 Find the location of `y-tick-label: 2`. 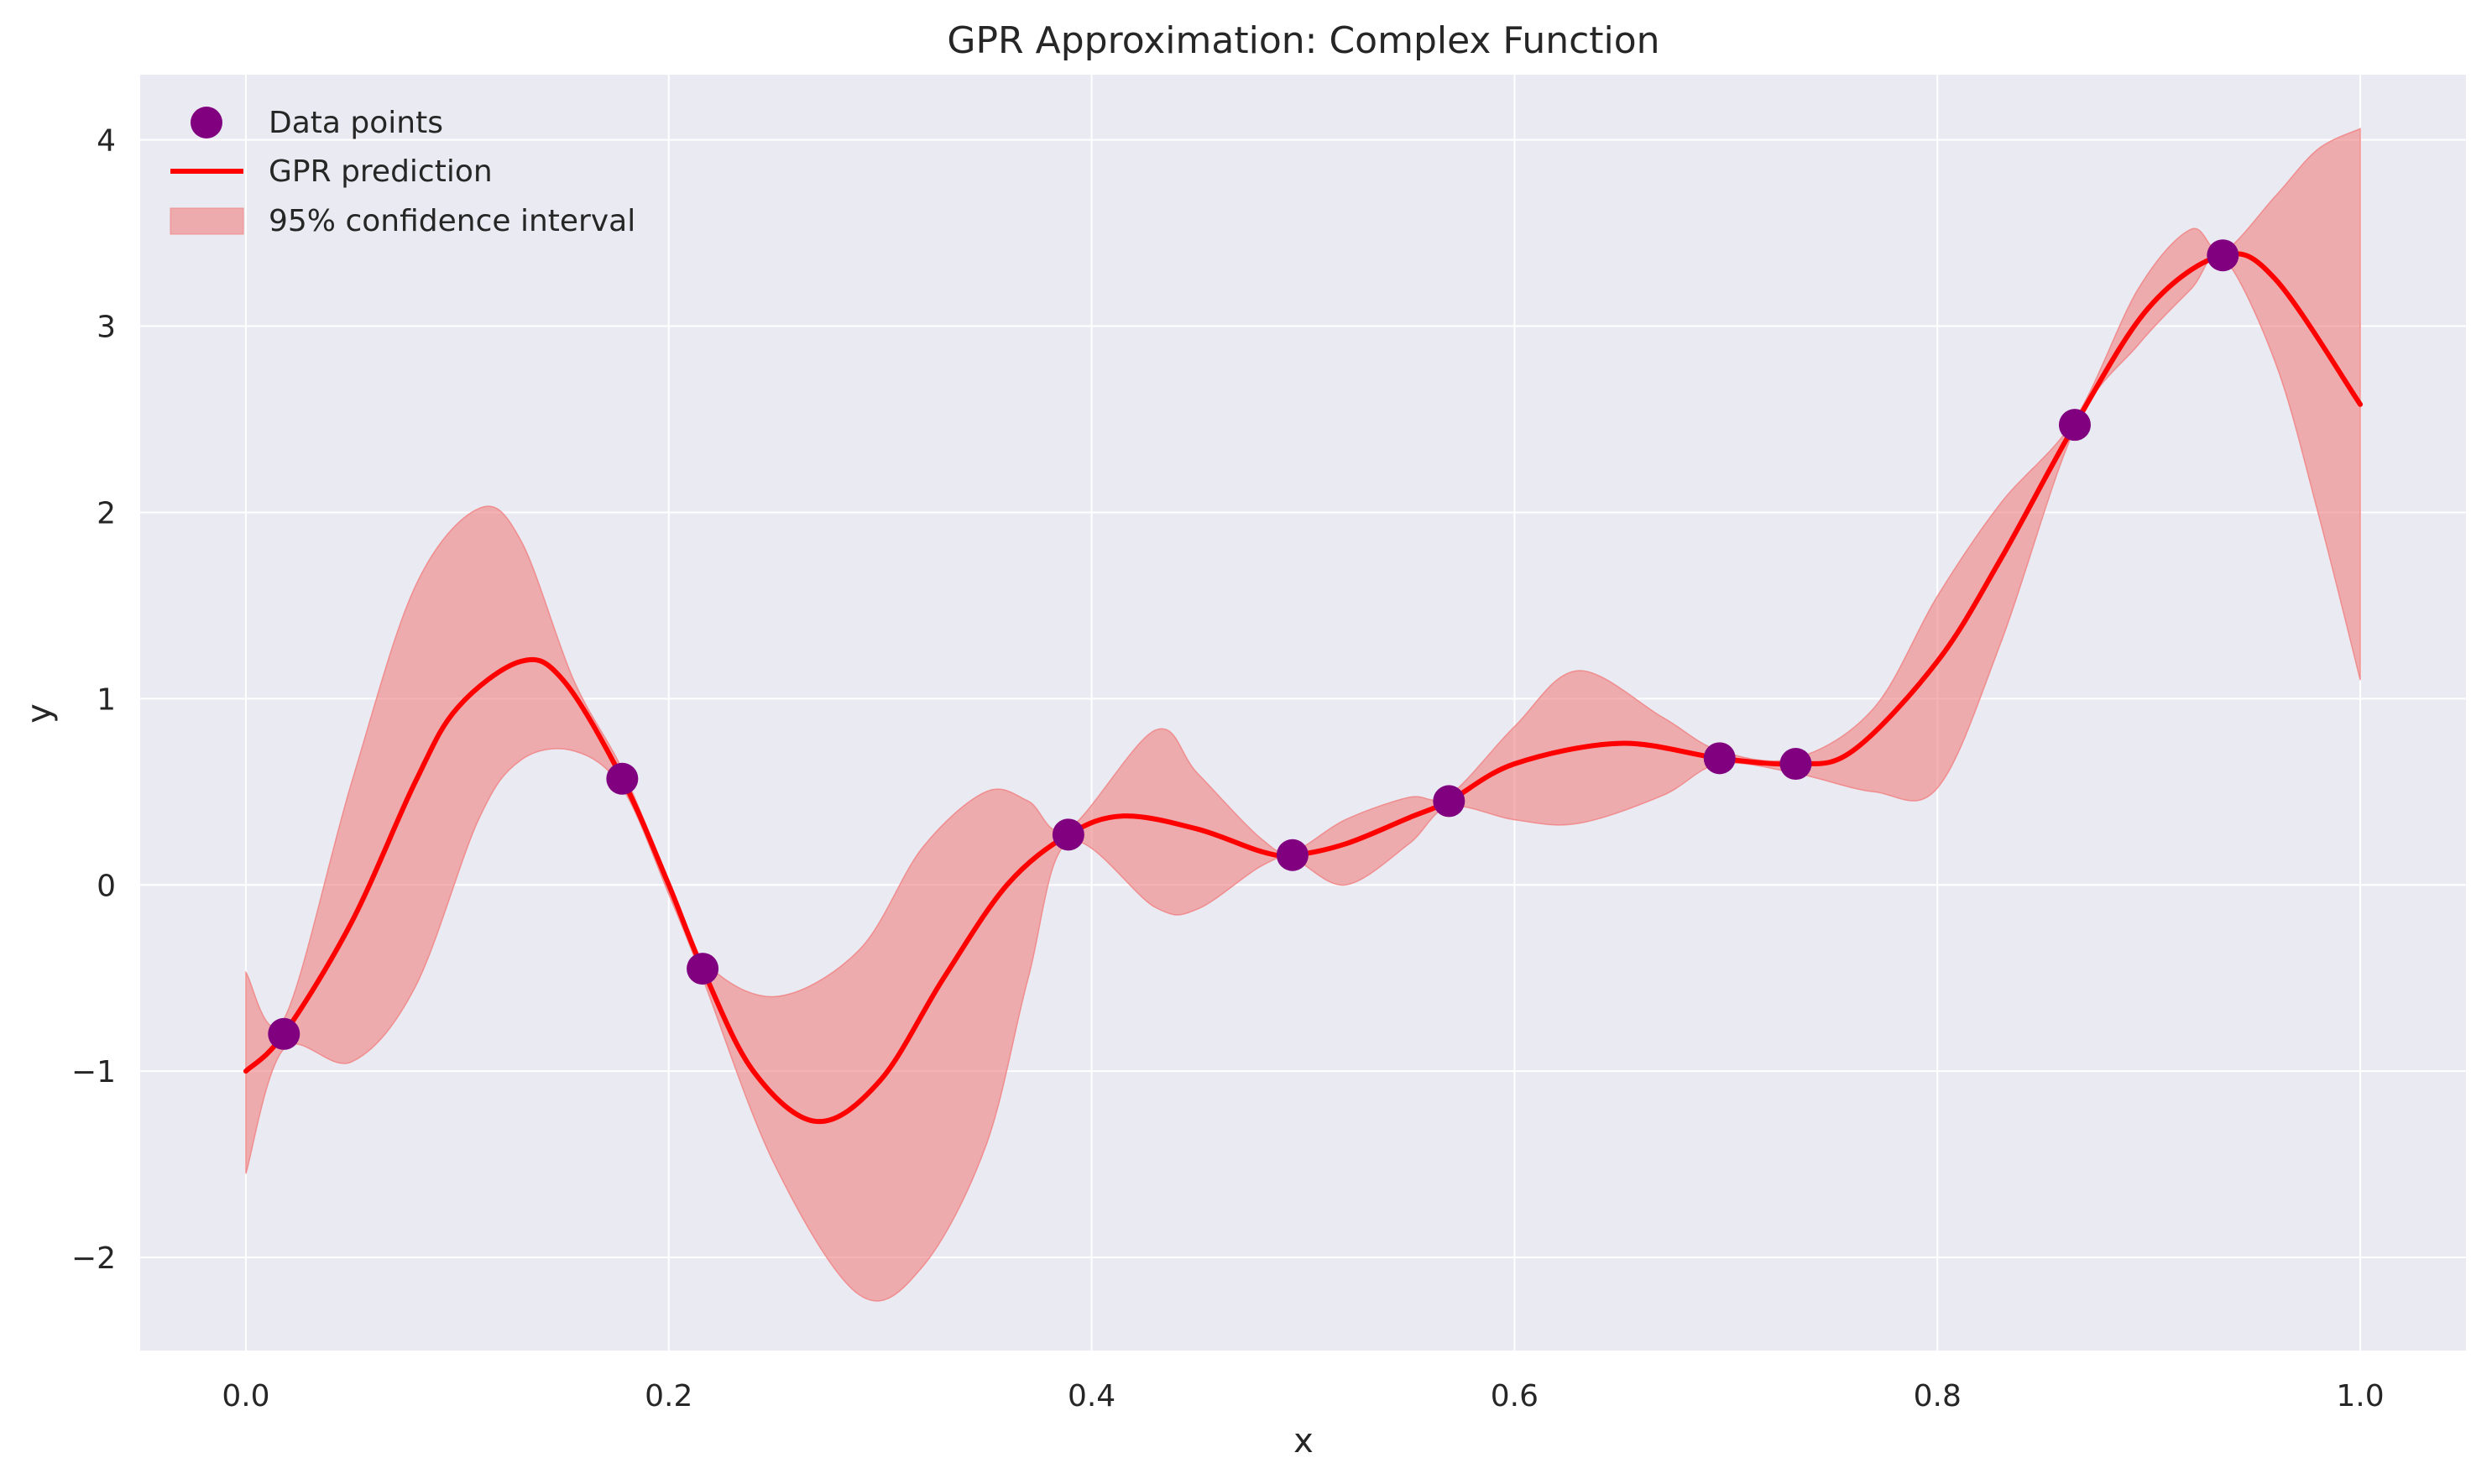

y-tick-label: 2 is located at coordinates (106, 513).